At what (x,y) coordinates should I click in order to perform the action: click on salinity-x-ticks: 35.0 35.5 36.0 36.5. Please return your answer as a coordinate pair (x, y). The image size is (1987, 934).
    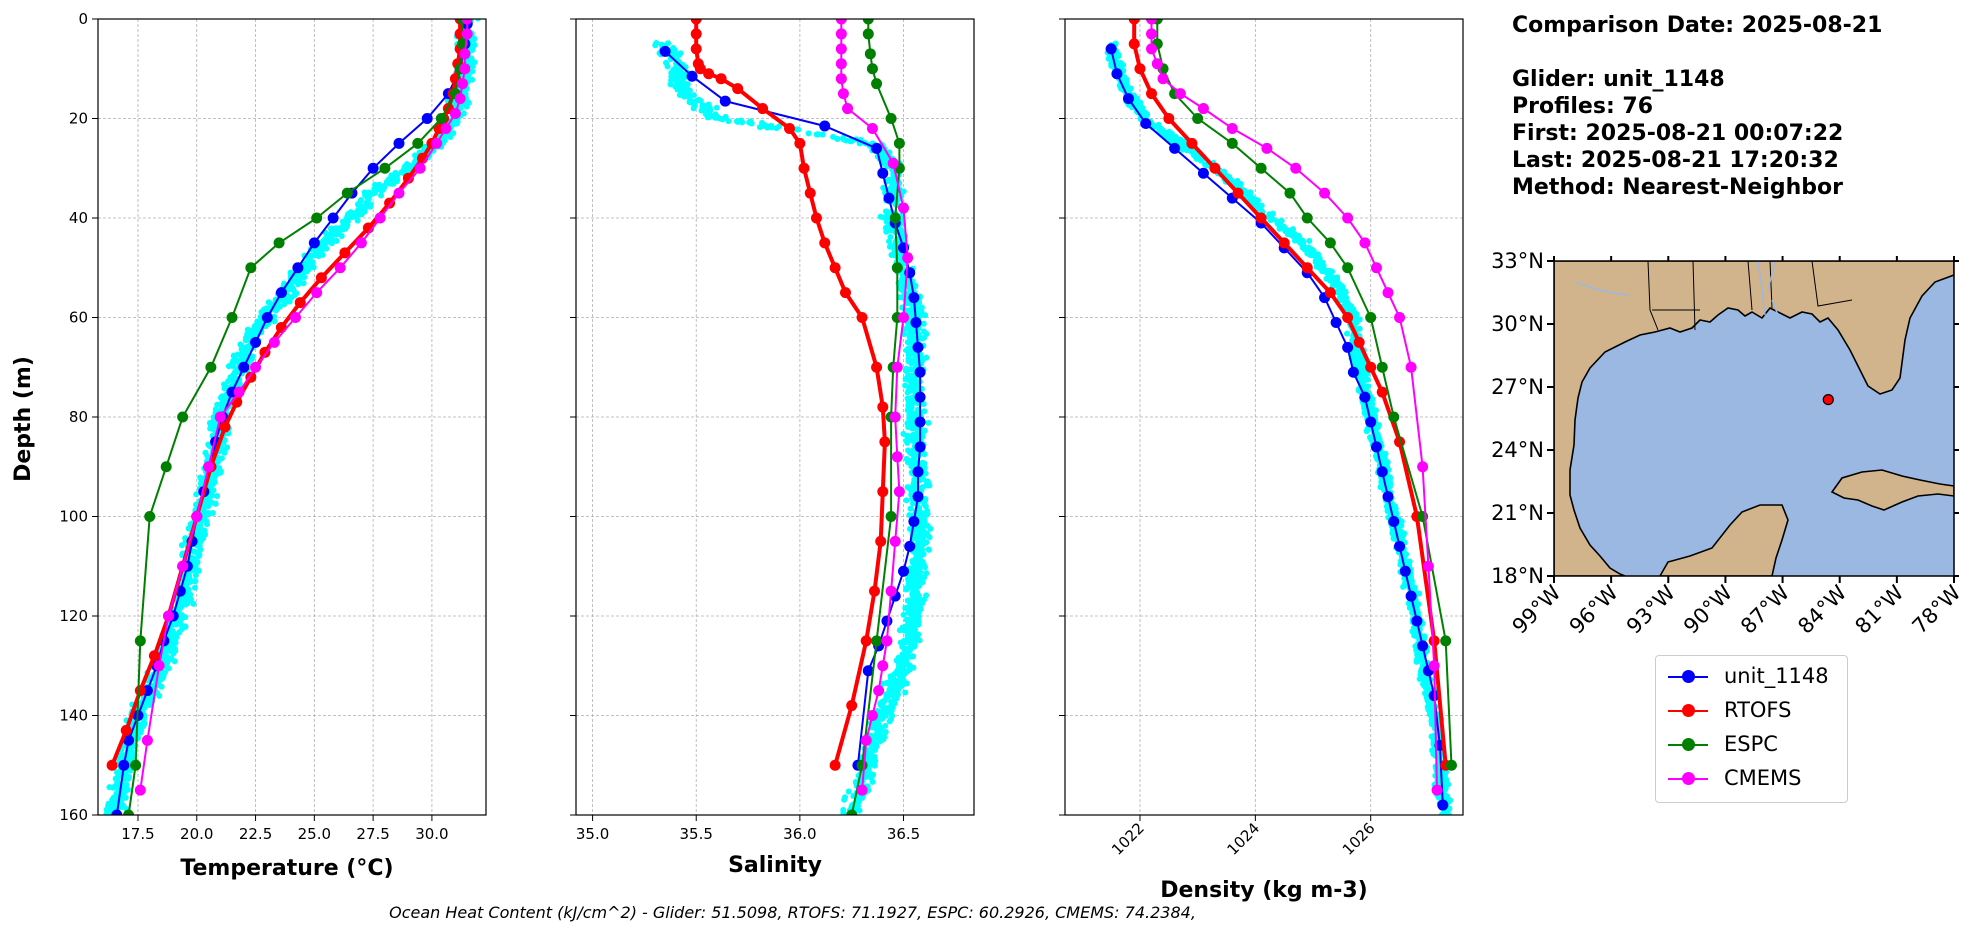
    Looking at the image, I should click on (748, 829).